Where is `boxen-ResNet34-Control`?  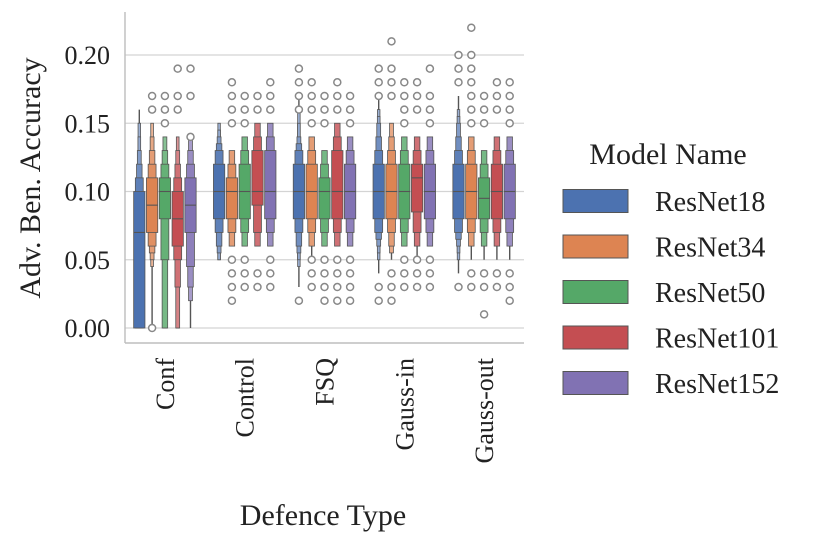 boxen-ResNet34-Control is located at coordinates (231, 198).